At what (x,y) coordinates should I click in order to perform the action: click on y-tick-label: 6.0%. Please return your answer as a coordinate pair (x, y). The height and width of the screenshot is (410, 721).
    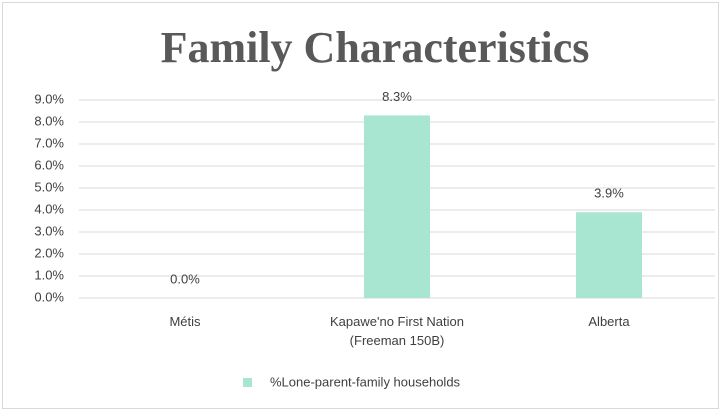
    Looking at the image, I should click on (49, 164).